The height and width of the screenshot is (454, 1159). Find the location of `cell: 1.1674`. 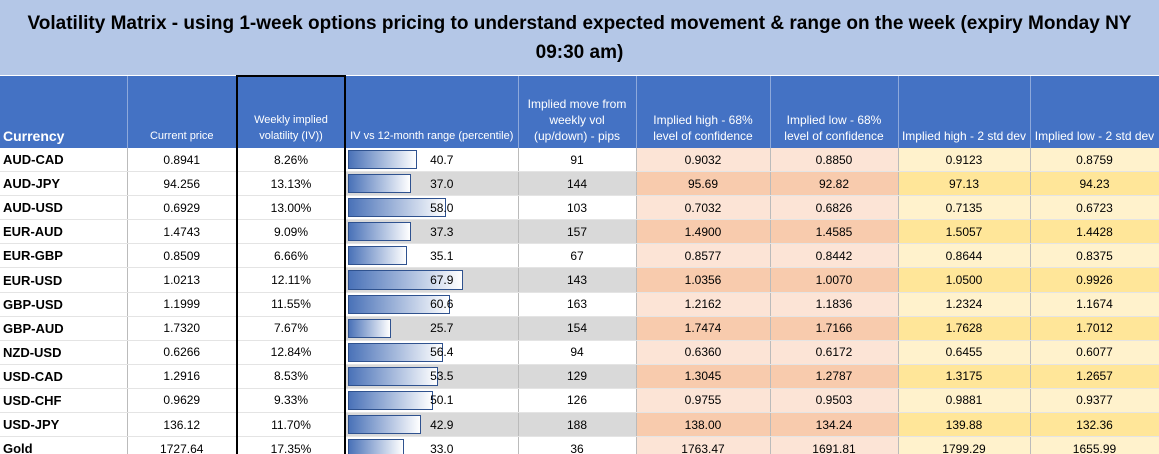

cell: 1.1674 is located at coordinates (1094, 304).